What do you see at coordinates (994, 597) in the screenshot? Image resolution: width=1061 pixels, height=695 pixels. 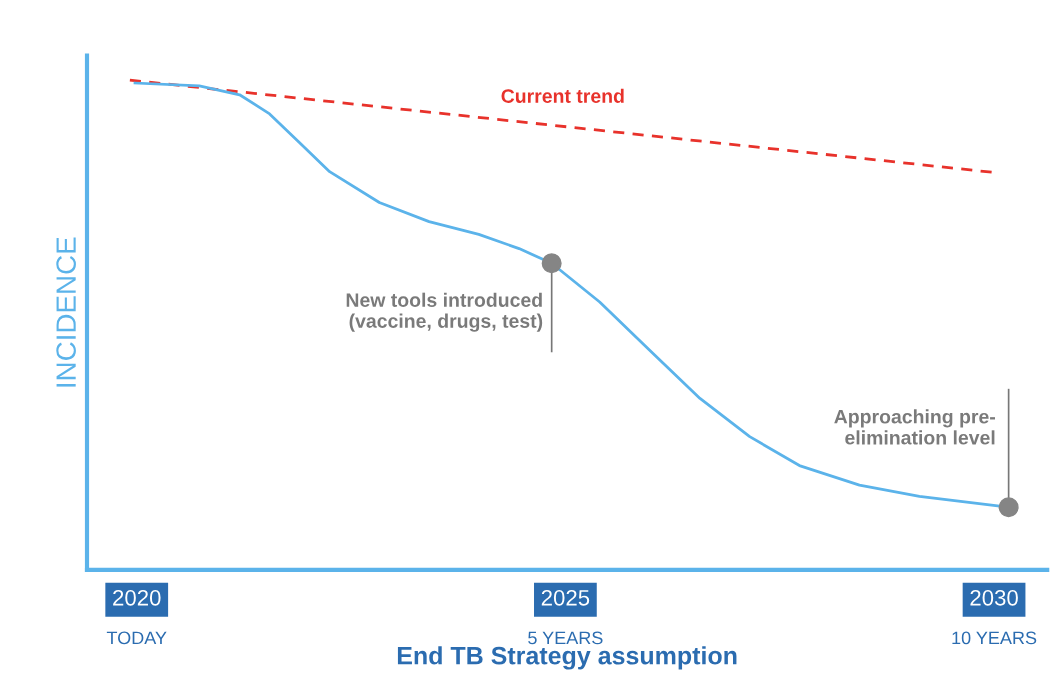 I see `x-tick-label: 2030` at bounding box center [994, 597].